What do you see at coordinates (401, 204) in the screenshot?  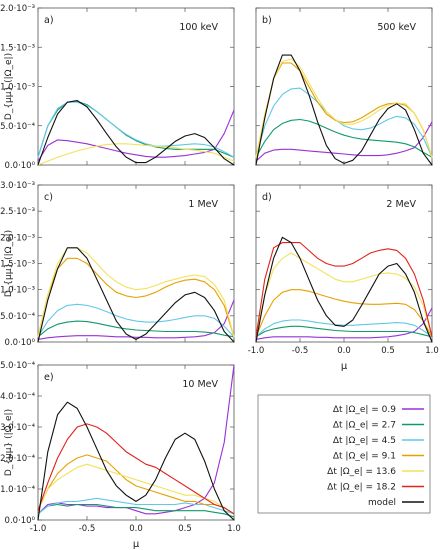 I see `energy-label: 2 MeV` at bounding box center [401, 204].